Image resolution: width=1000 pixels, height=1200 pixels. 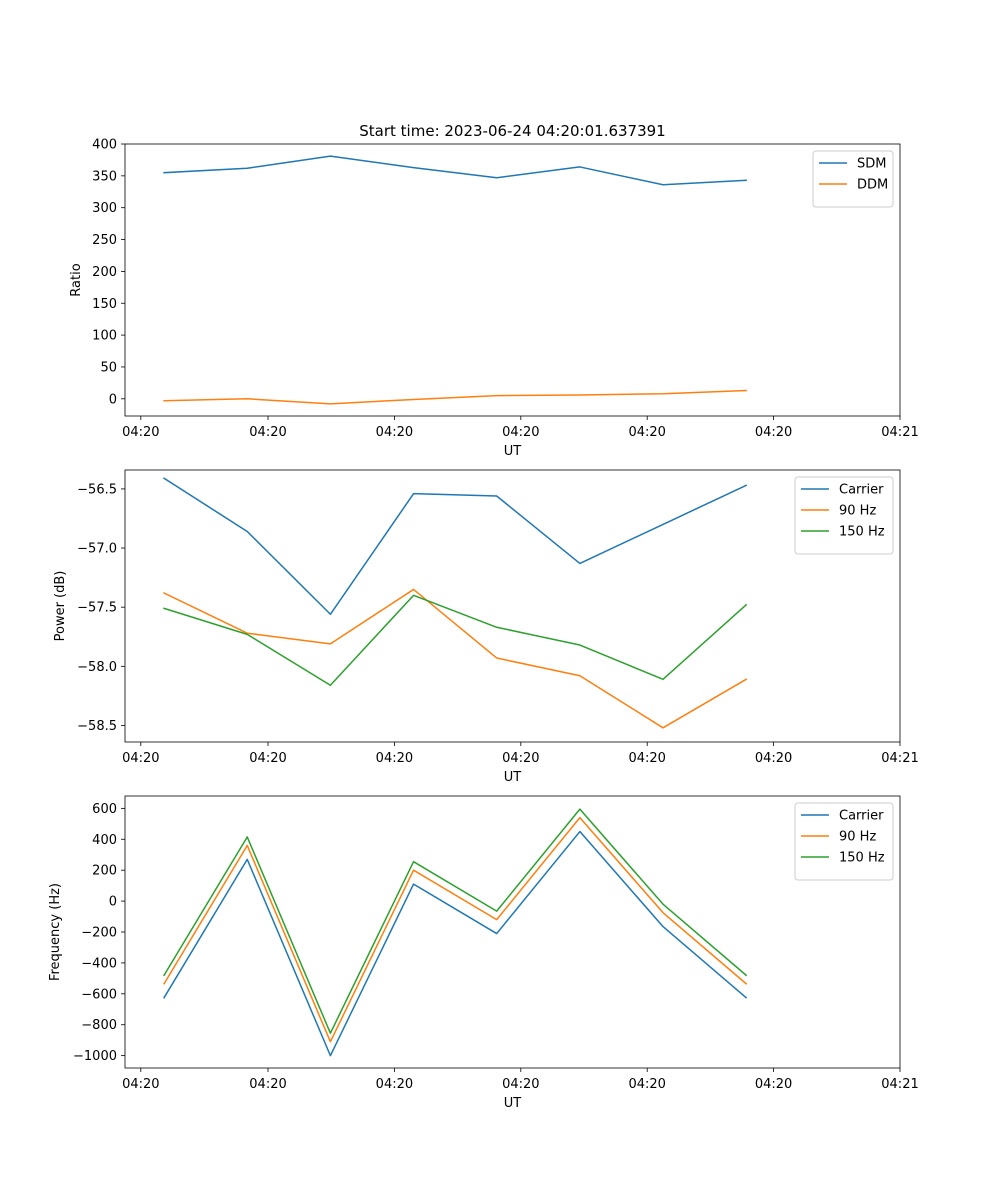 I want to click on y-tick-label: −800, so click(x=99, y=1025).